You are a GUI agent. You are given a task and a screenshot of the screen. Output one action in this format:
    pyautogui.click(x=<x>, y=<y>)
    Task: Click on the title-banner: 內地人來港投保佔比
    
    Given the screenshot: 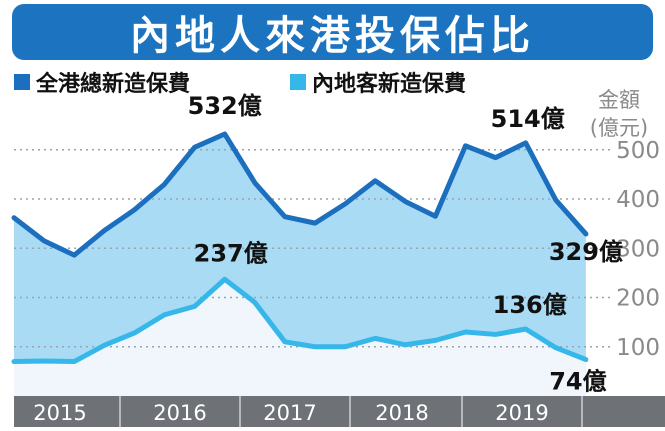 What is the action you would take?
    pyautogui.click(x=332, y=32)
    